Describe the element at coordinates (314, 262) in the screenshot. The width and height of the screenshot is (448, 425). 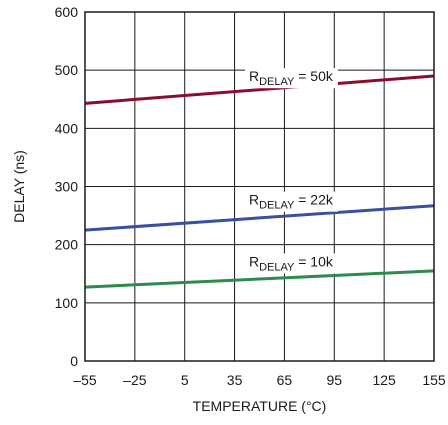
I see `series-label-suffix: = 10k` at that location.